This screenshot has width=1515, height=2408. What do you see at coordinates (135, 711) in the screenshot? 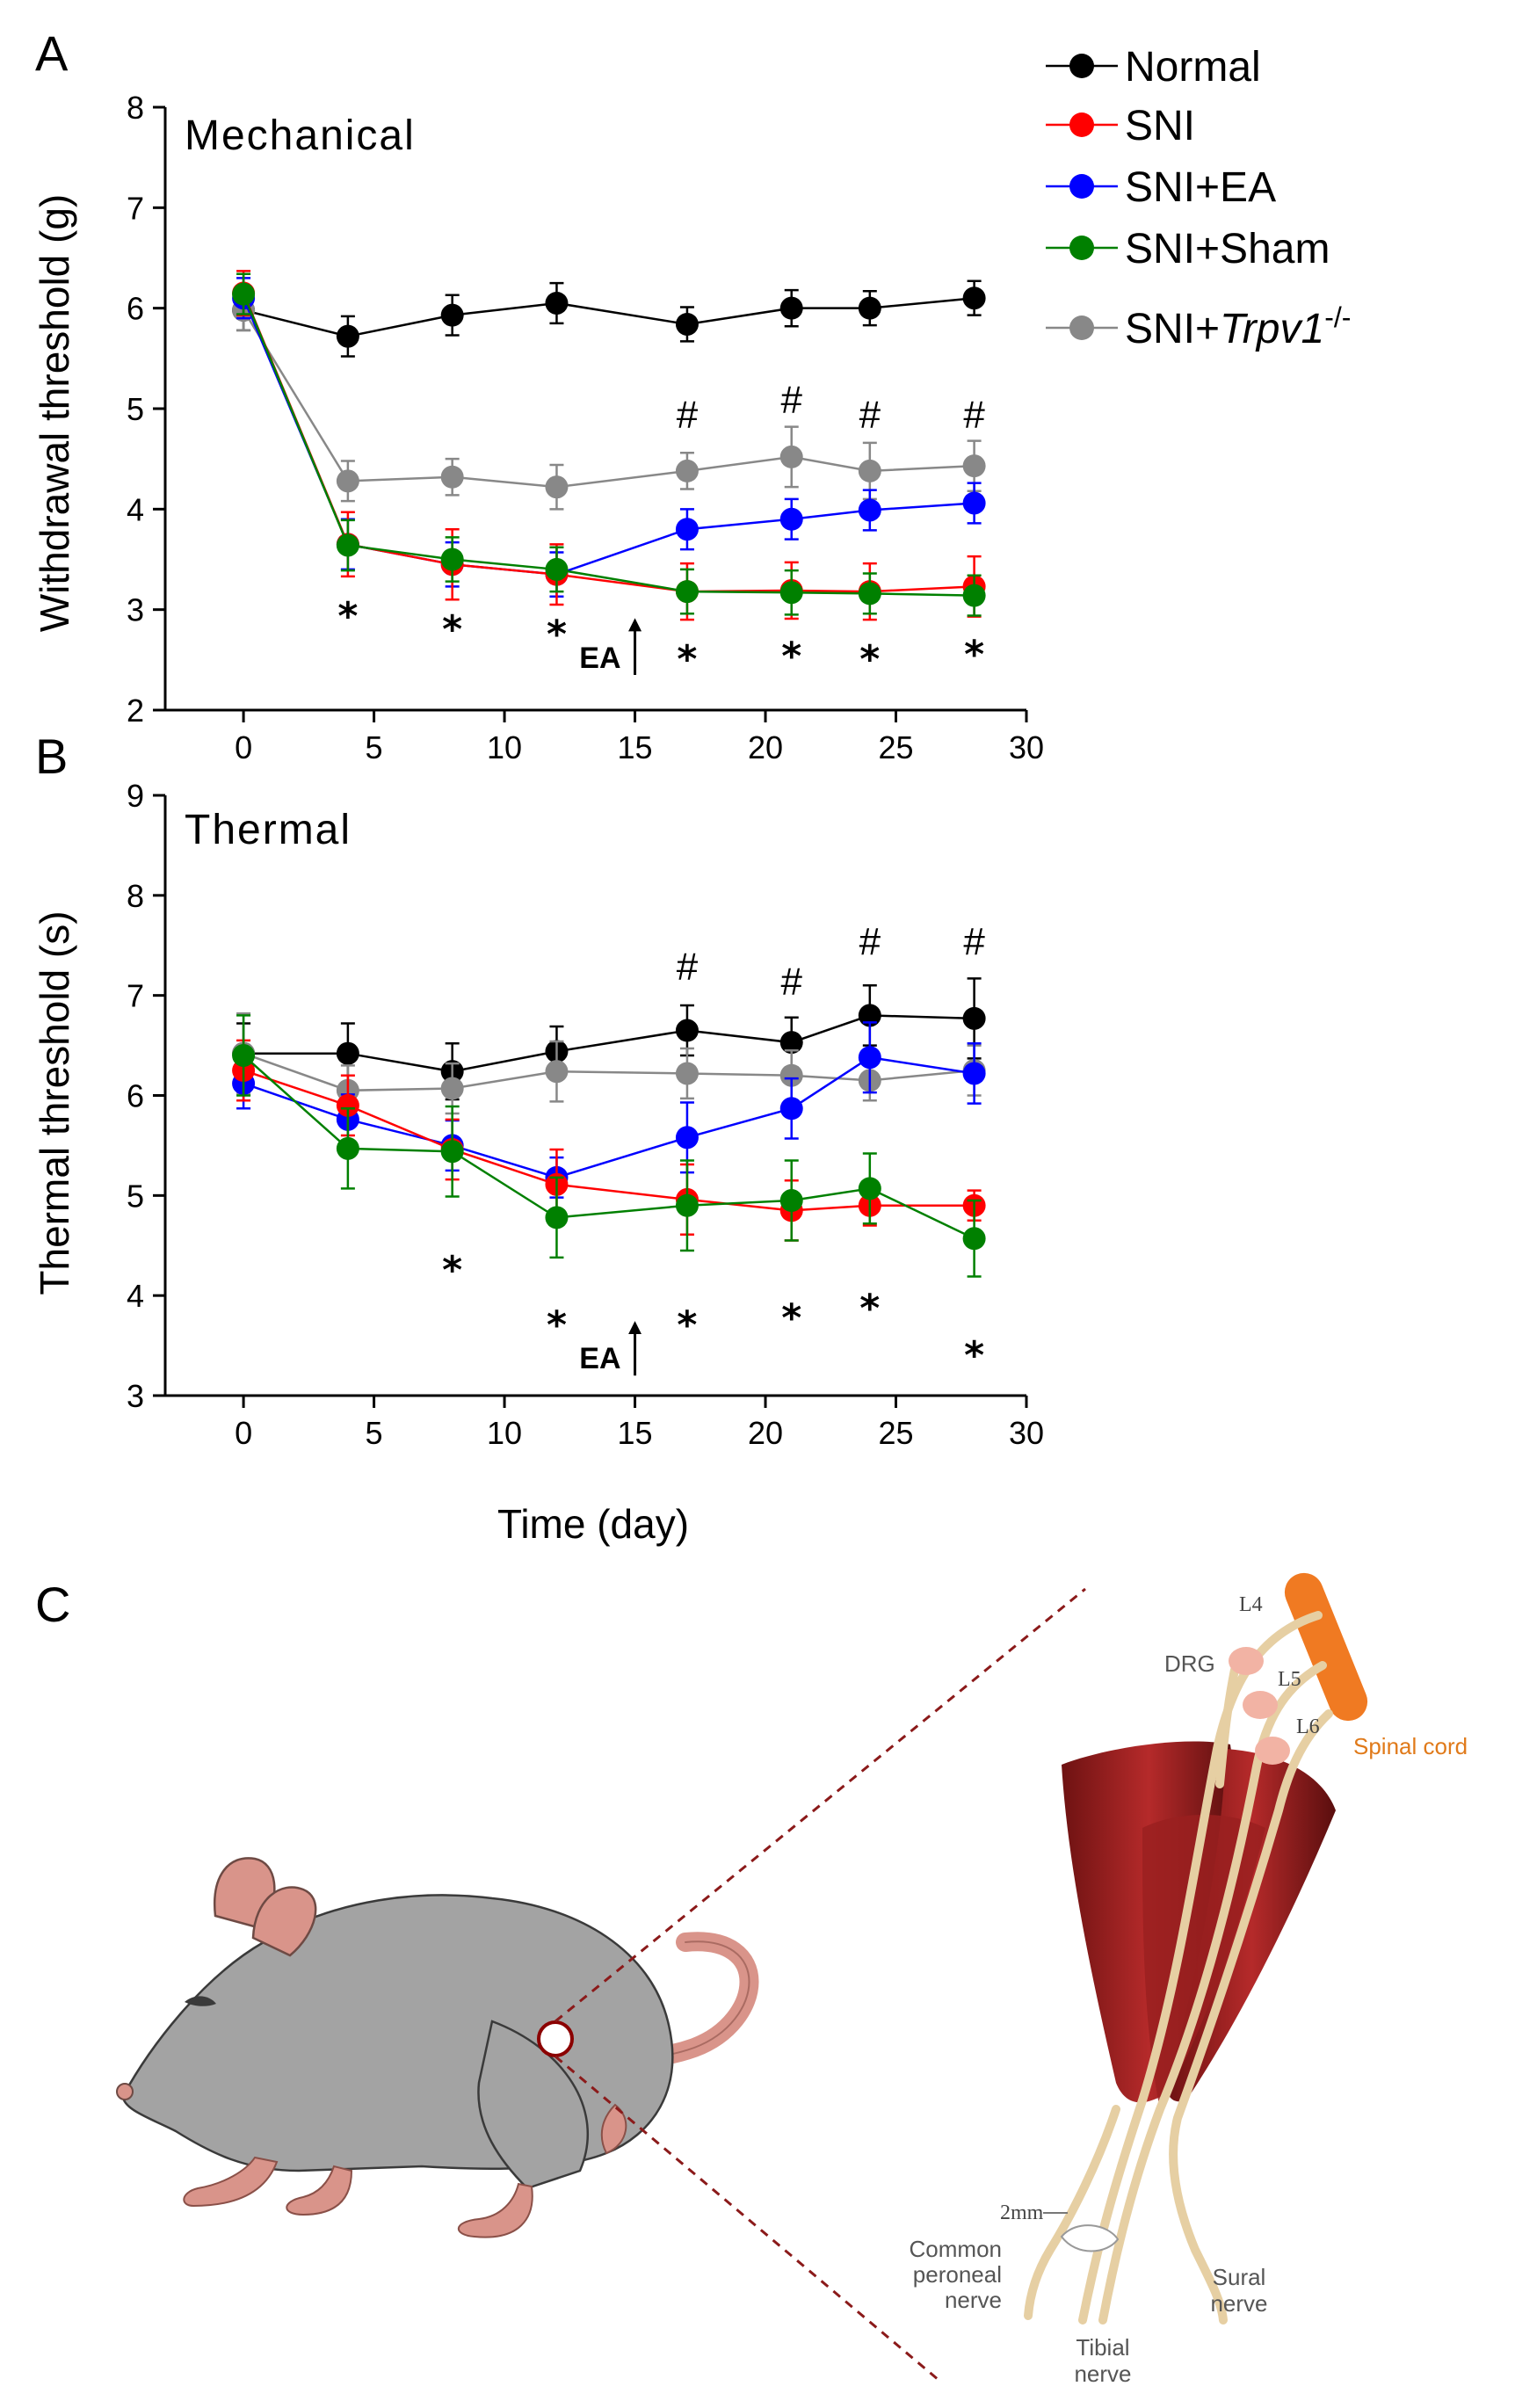
I see `y-tick-label: 2` at bounding box center [135, 711].